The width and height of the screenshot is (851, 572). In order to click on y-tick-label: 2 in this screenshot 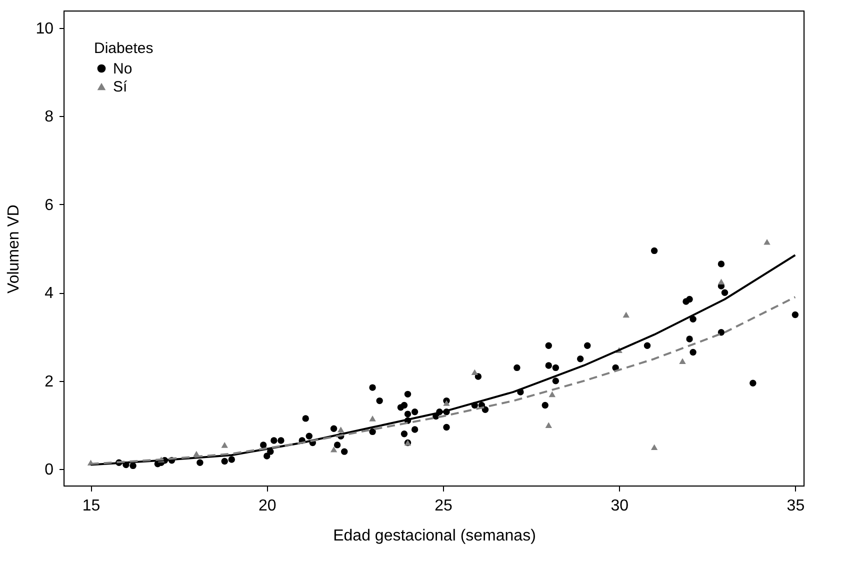, I will do `click(49, 381)`.